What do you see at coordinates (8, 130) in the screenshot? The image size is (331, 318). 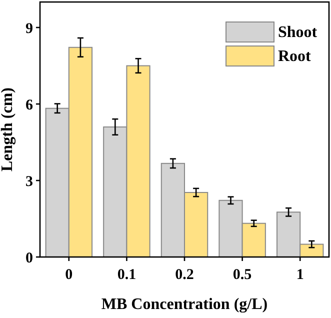 I see `y-axis-title: Length (cm)` at bounding box center [8, 130].